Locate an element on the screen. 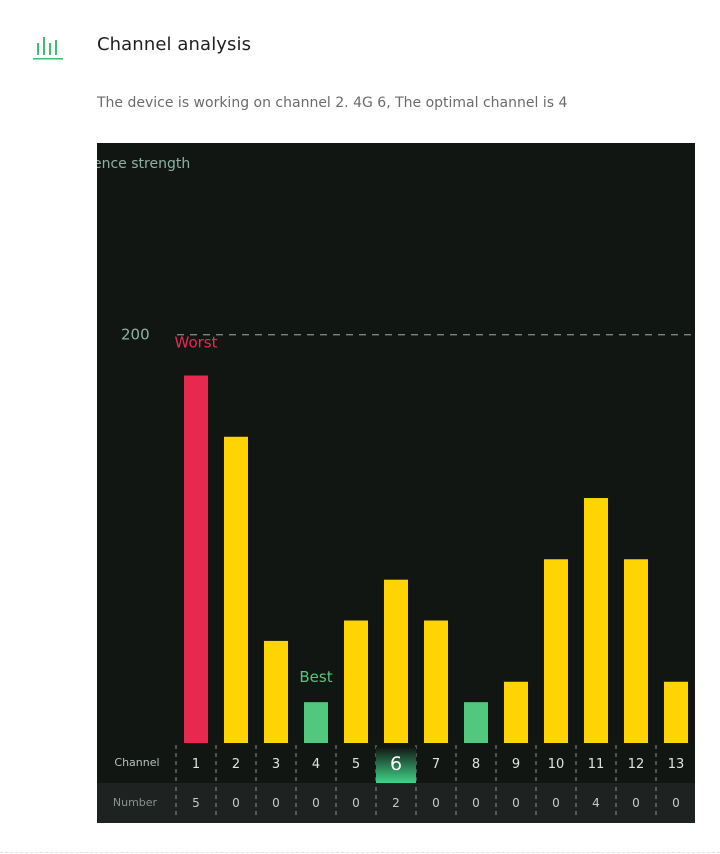  channel-row-label: Channel is located at coordinates (136, 762).